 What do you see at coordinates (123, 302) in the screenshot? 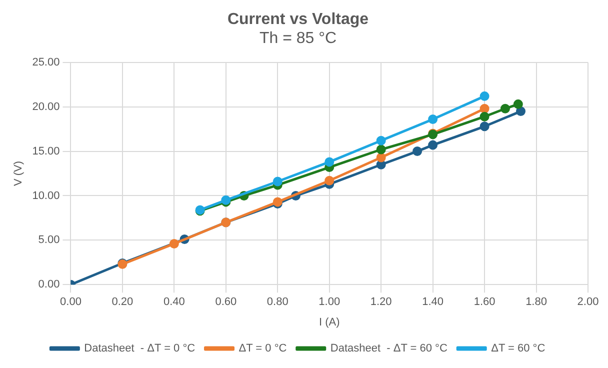
I see `x-tick-label: 0.20` at bounding box center [123, 302].